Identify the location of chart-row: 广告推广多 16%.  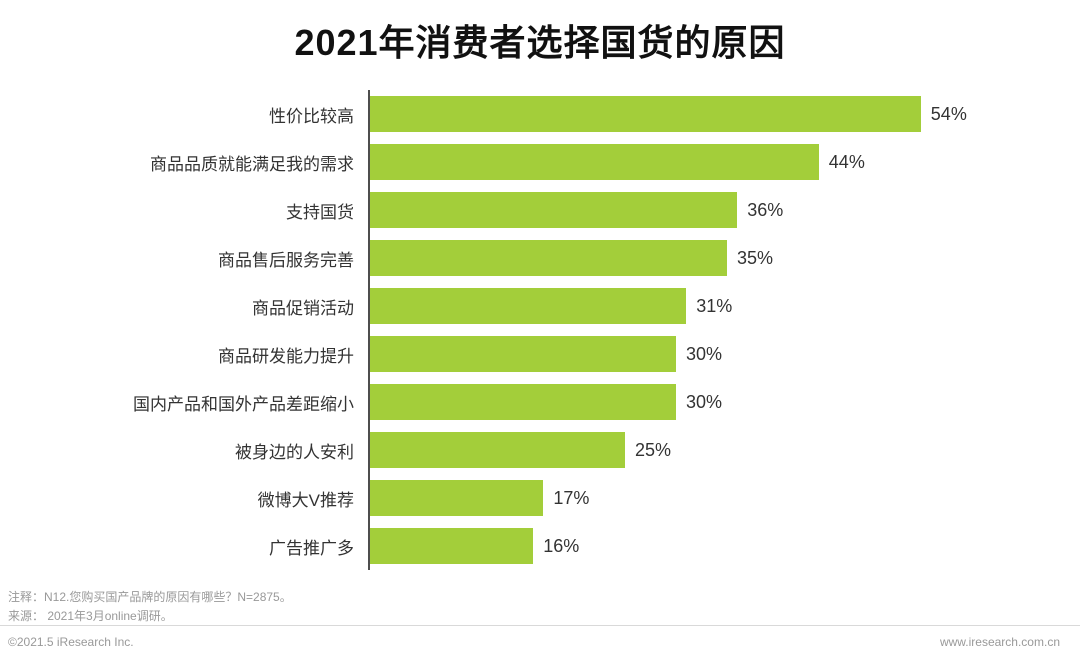
(540, 546).